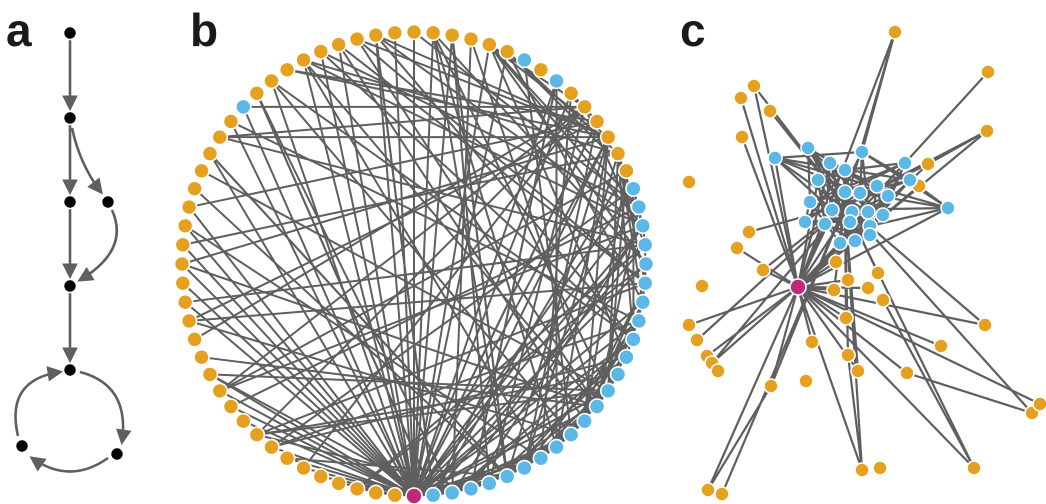  Describe the element at coordinates (19, 30) in the screenshot. I see `panel-label-a: a` at that location.